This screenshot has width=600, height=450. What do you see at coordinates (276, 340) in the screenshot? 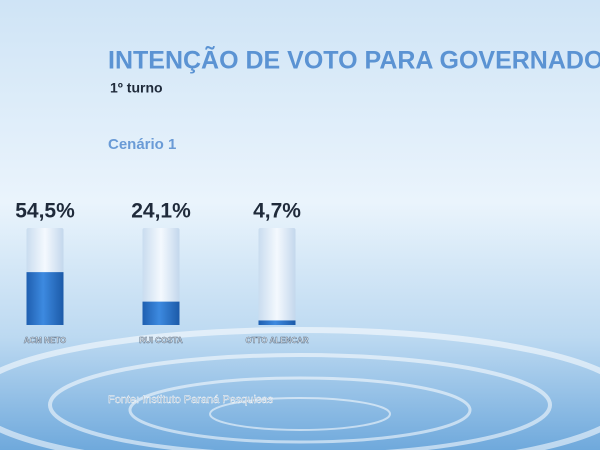
I see `x-tick-label: OTTO ALENCAR` at bounding box center [276, 340].